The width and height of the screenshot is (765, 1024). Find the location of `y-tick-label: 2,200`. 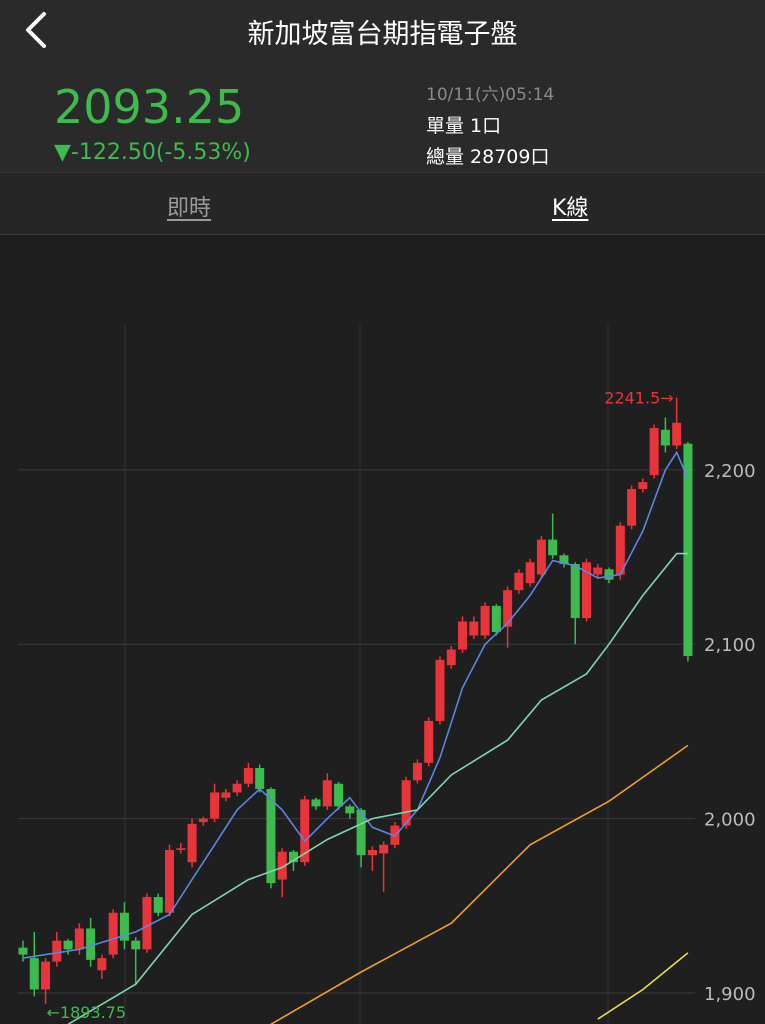

y-tick-label: 2,200 is located at coordinates (730, 471).